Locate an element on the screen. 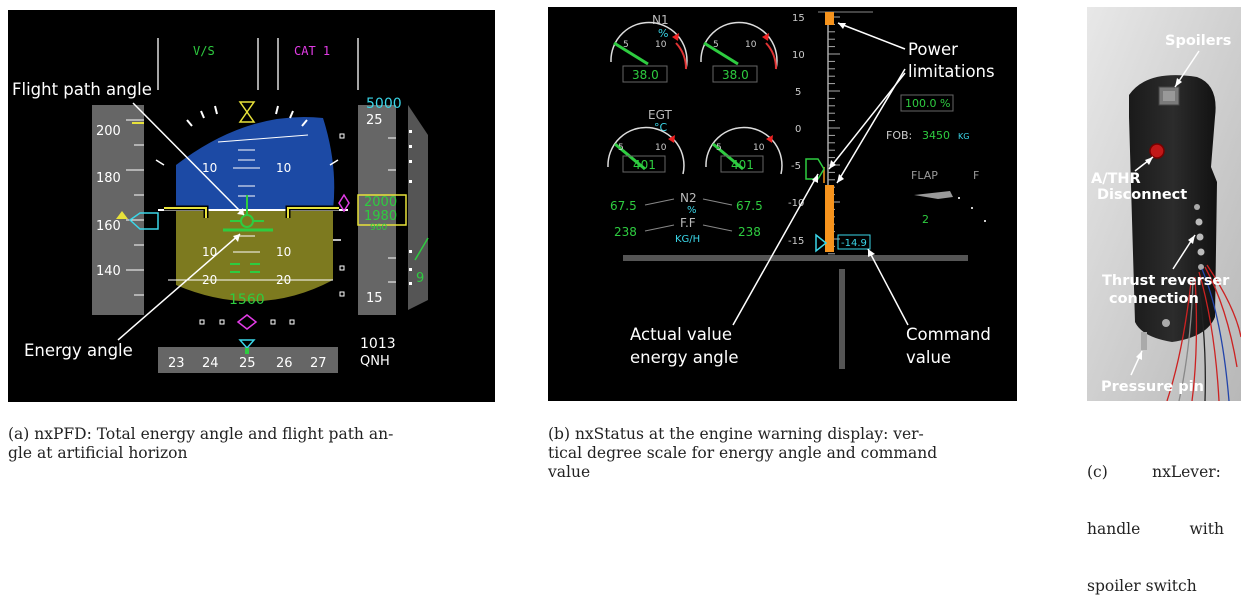  altitude-tape is located at coordinates (377, 210).